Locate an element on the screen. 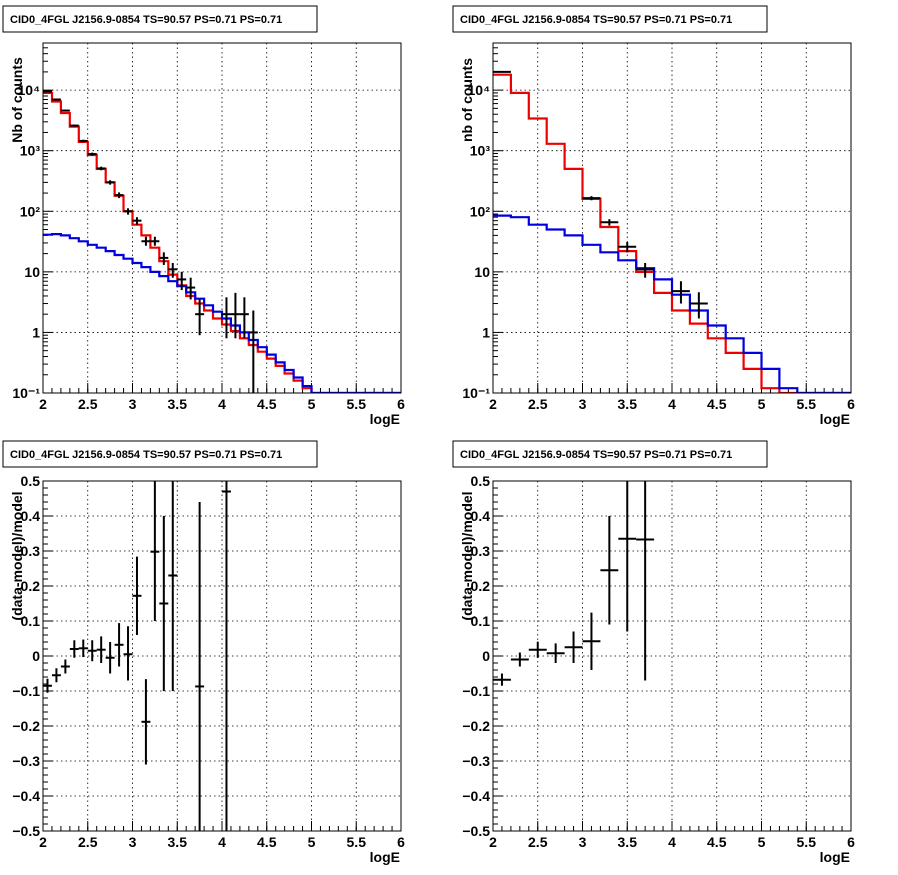 The width and height of the screenshot is (898, 875). x-tick-label: 4 is located at coordinates (672, 404).